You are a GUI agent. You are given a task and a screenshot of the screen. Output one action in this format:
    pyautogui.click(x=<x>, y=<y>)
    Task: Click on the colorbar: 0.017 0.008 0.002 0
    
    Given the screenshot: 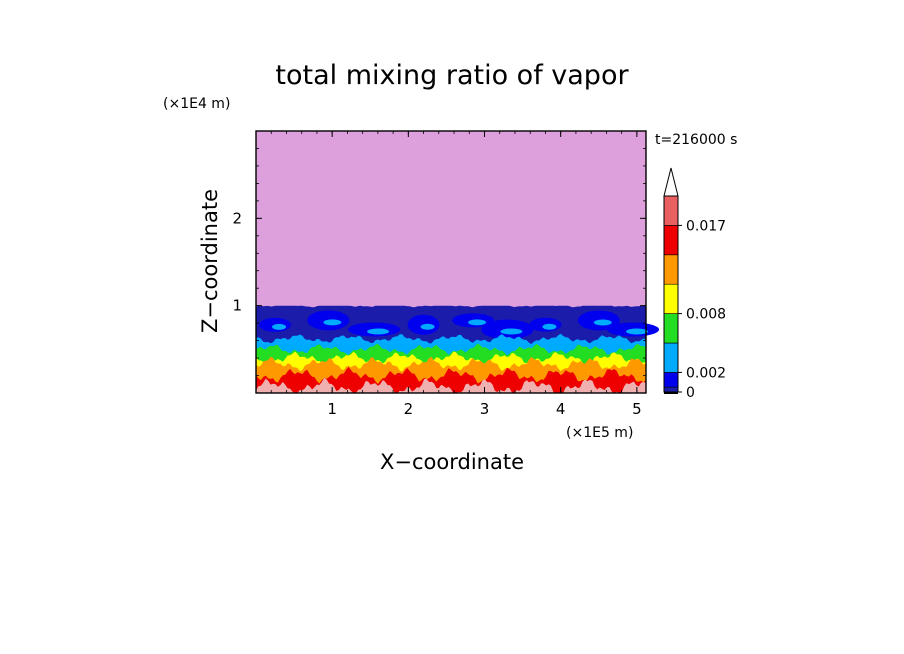 What is the action you would take?
    pyautogui.click(x=694, y=284)
    